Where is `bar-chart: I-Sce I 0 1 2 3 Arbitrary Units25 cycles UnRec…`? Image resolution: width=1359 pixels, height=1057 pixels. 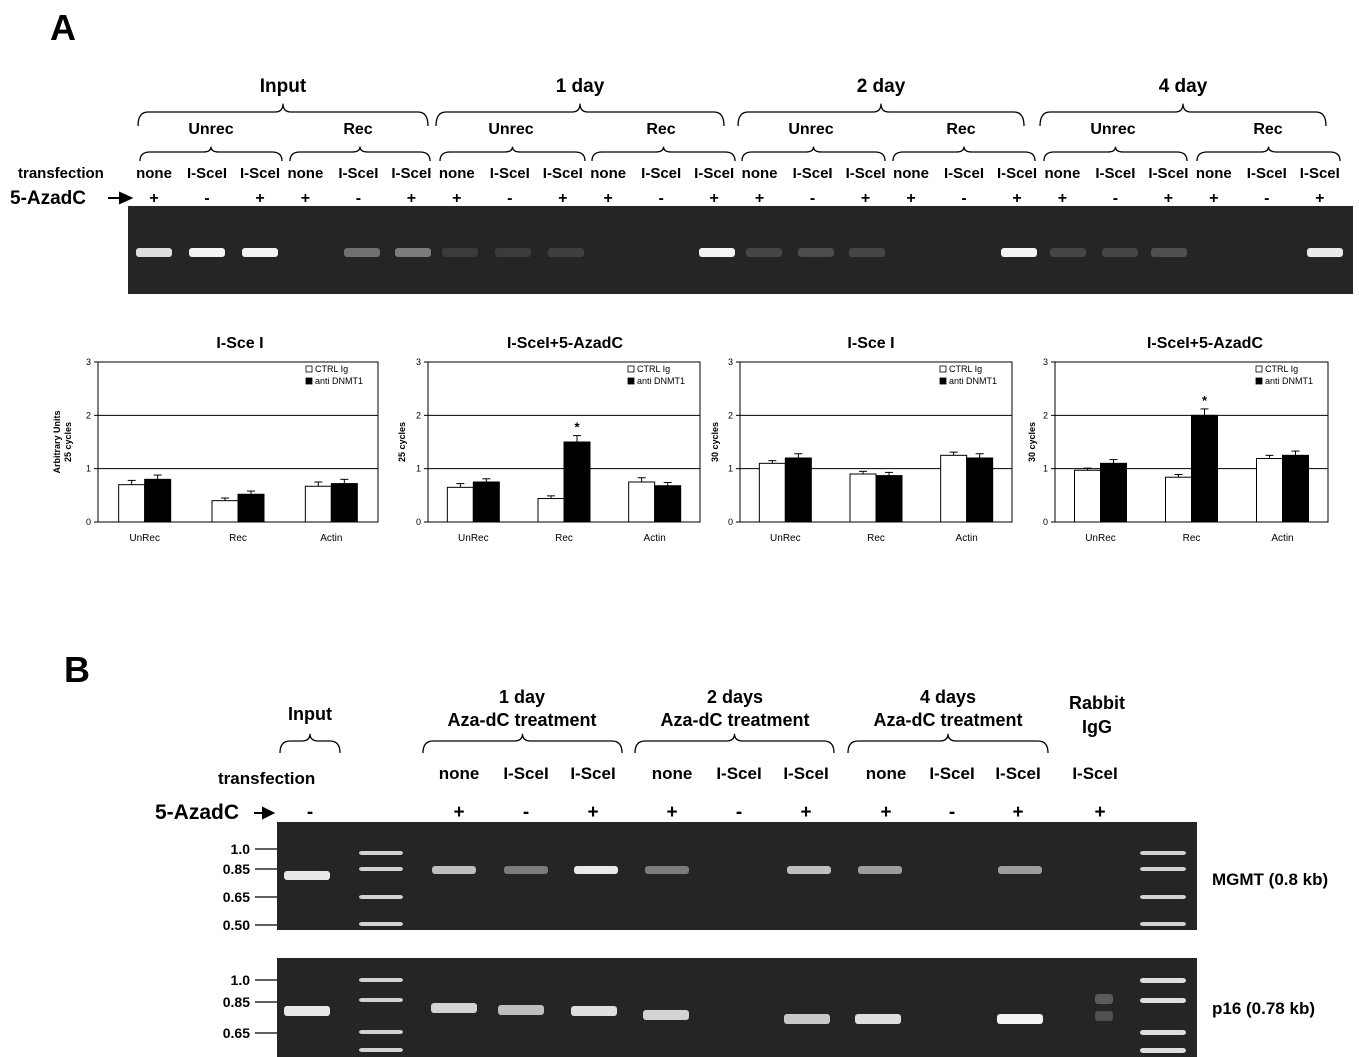
bar-chart: I-Sce I 0 1 2 3 Arbitrary Units25 cycles UnRec… is located at coordinates (215, 439).